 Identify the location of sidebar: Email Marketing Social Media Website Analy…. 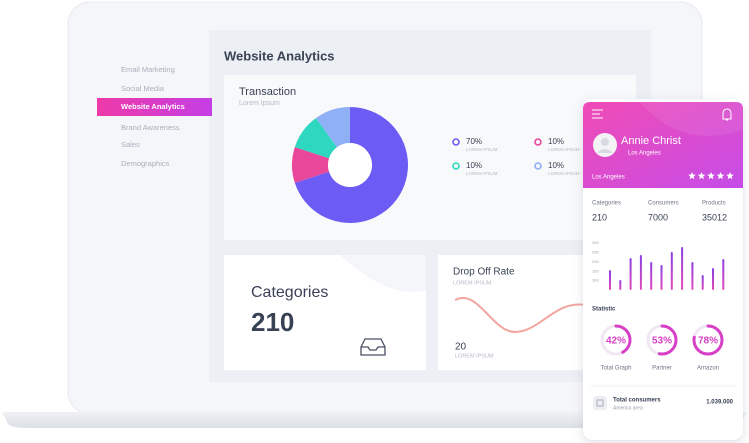
(154, 116).